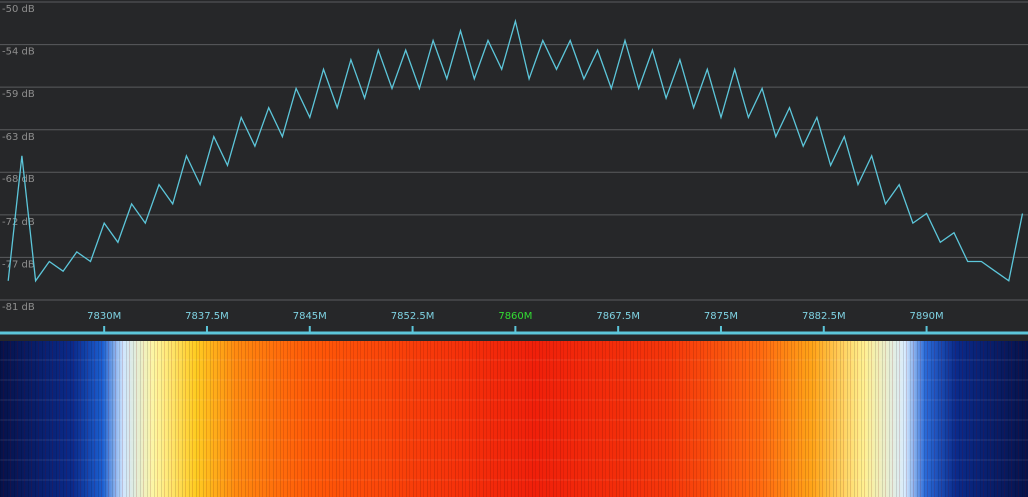  Describe the element at coordinates (207, 316) in the screenshot. I see `x-tick-label: 7837.5M` at that location.